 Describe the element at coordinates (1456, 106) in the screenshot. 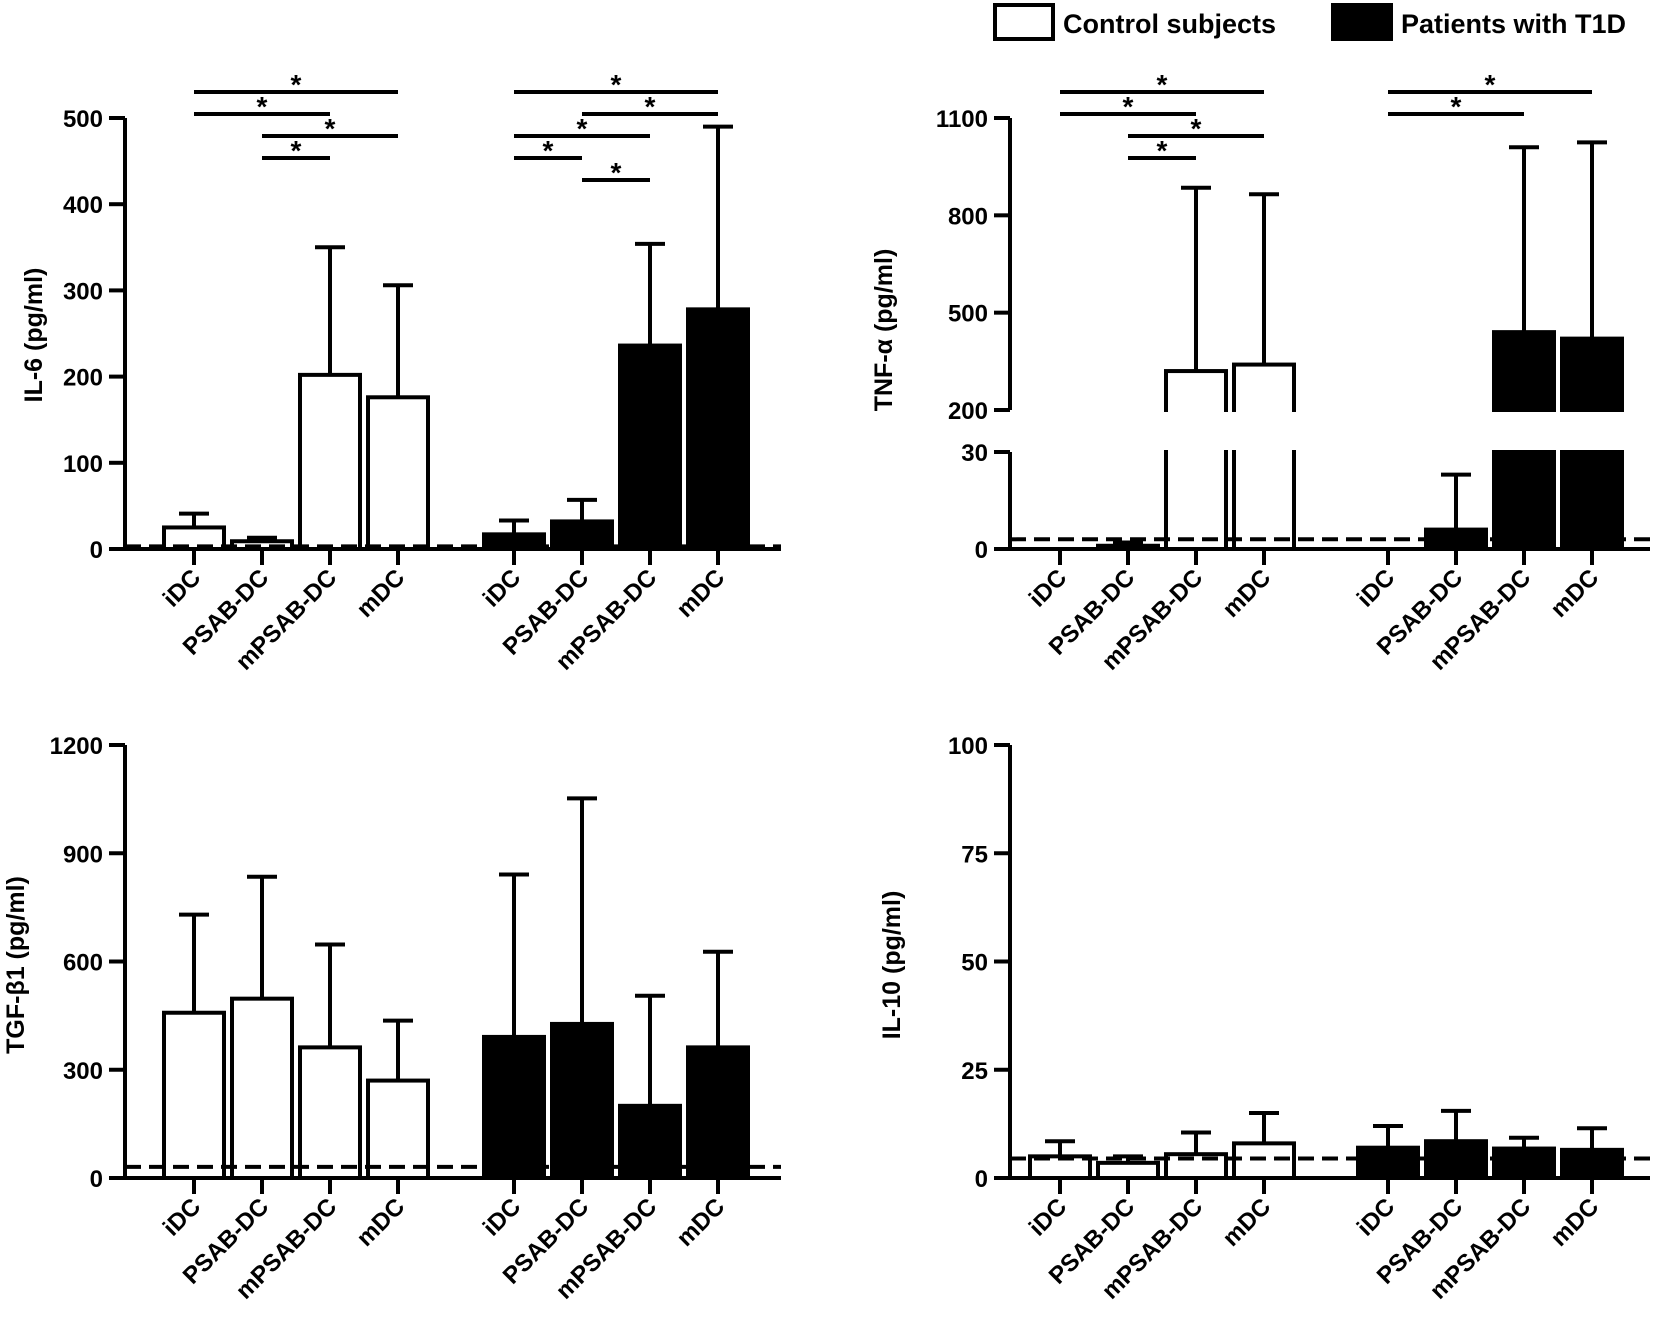

I see `tnfa-sig-star-1-1: *` at that location.